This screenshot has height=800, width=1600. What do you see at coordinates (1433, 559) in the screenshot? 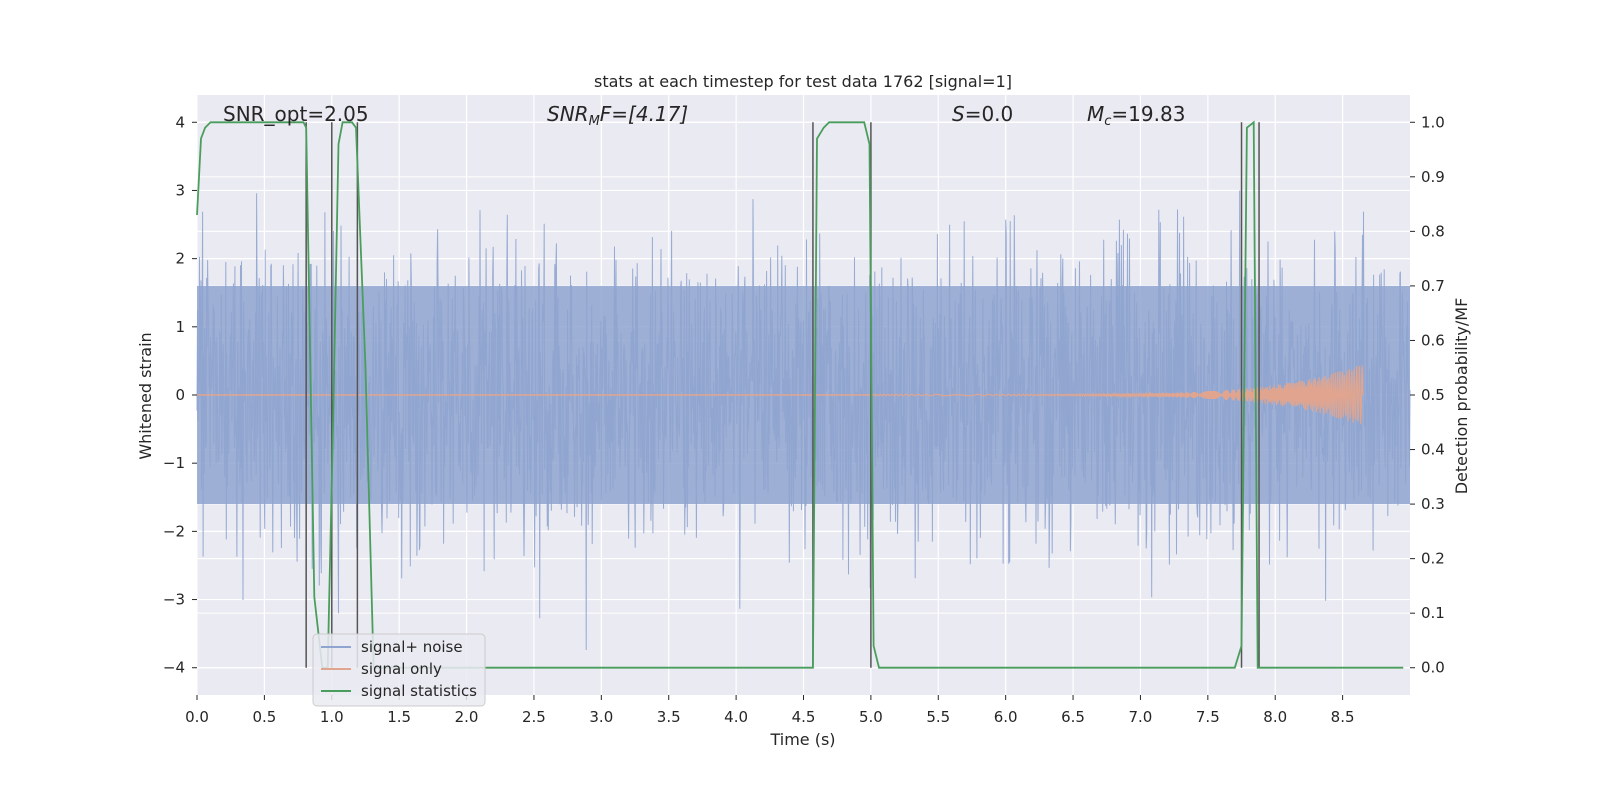
I see `y-right-tick-label: 0.2` at bounding box center [1433, 559].